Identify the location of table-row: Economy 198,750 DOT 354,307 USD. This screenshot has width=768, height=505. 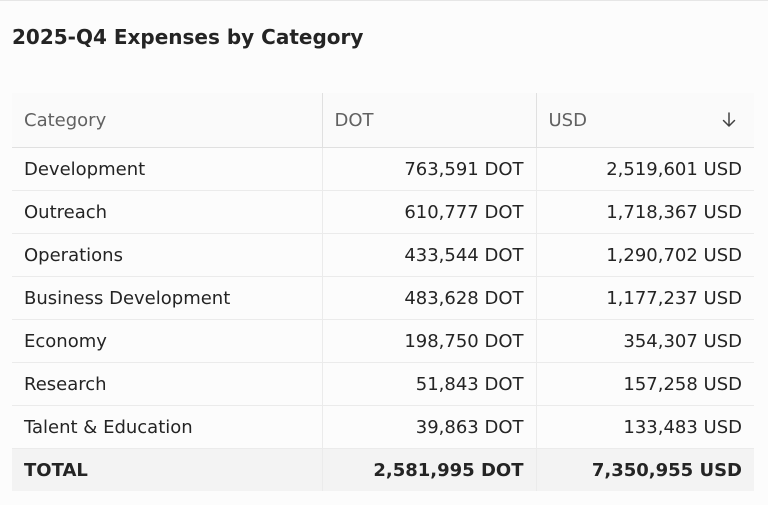
(383, 341).